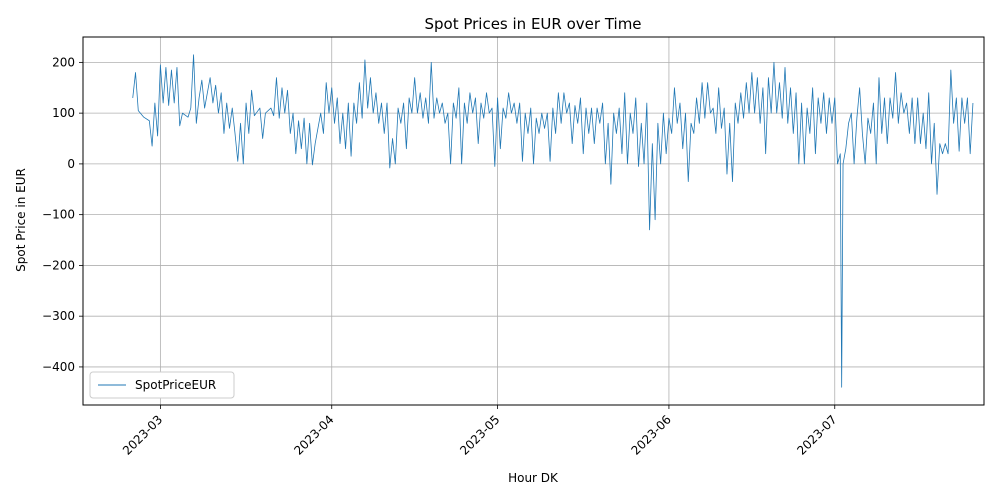  Describe the element at coordinates (21, 220) in the screenshot. I see `y-axis-label: Spot Price in EUR` at that location.